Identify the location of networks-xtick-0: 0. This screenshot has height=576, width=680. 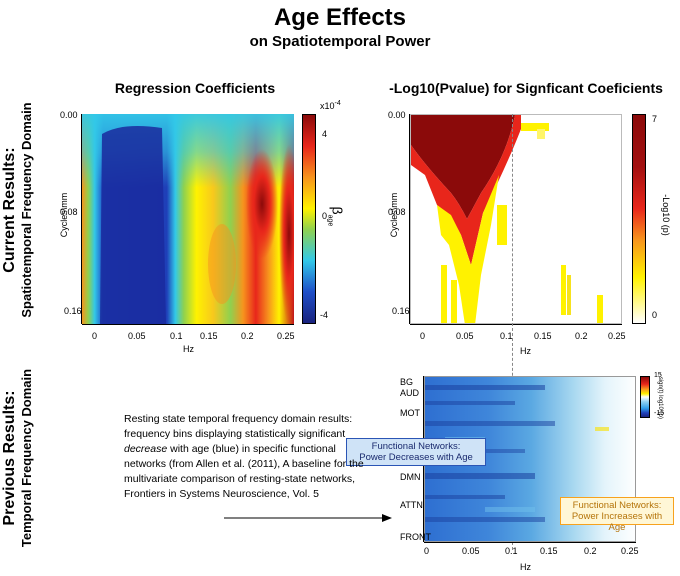
(427, 551).